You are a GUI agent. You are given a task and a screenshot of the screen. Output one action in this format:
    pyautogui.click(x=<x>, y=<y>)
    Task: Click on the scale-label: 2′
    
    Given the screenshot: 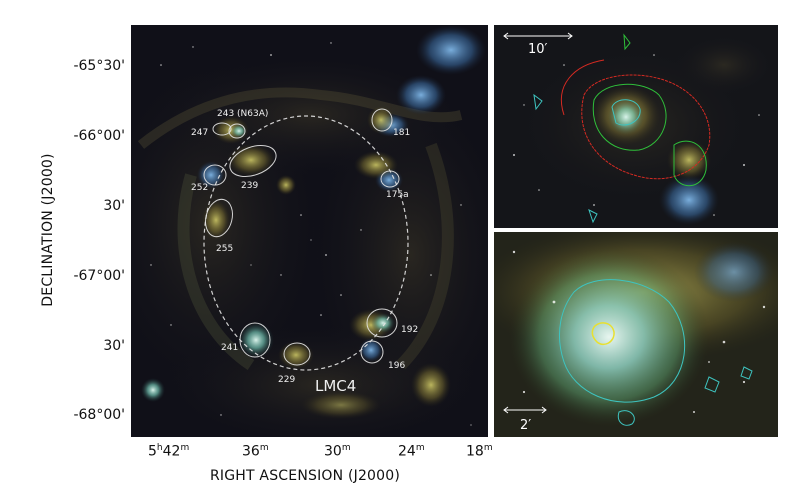 What is the action you would take?
    pyautogui.click(x=525, y=425)
    